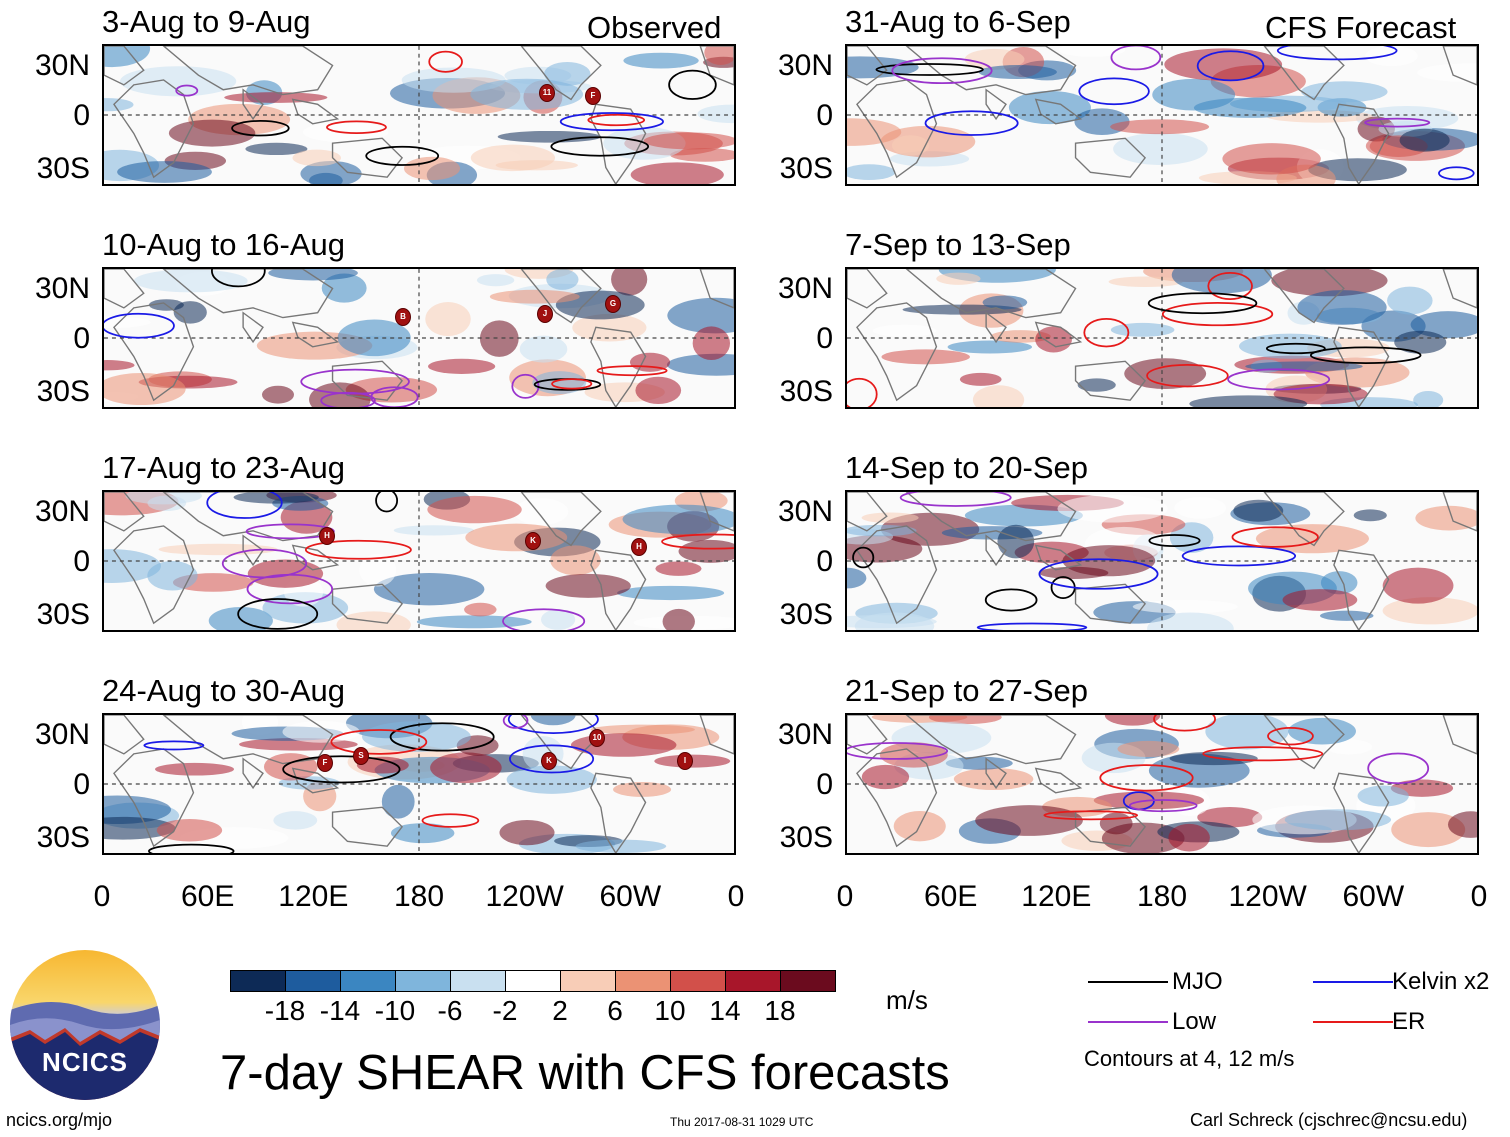  Describe the element at coordinates (597, 737) in the screenshot. I see `storm-marker-label: 10` at that location.